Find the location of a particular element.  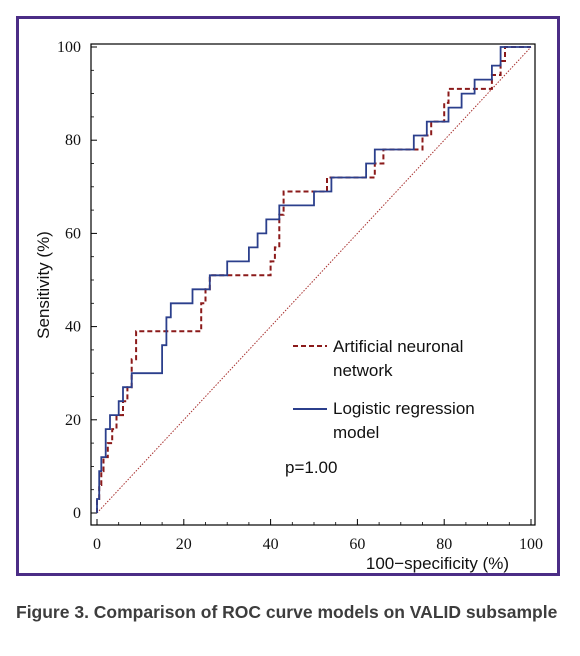

x-tick-label: 0 is located at coordinates (97, 544).